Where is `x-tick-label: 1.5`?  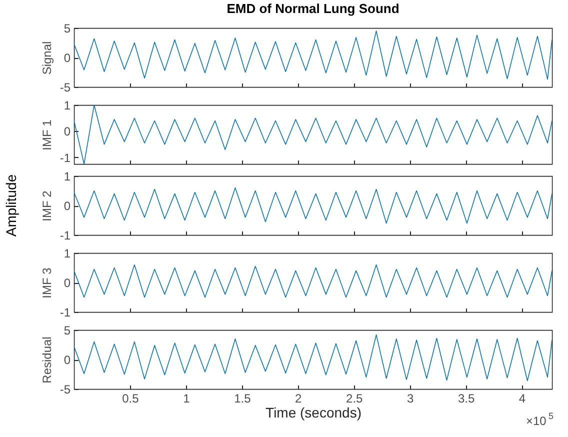 x-tick-label: 1.5 is located at coordinates (243, 399).